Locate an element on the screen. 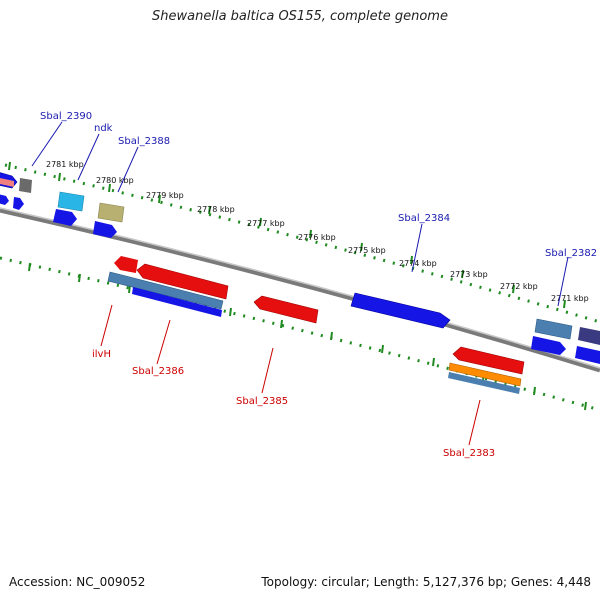 This screenshot has height=600, width=600. scale-label: 2774 kbp is located at coordinates (418, 263).